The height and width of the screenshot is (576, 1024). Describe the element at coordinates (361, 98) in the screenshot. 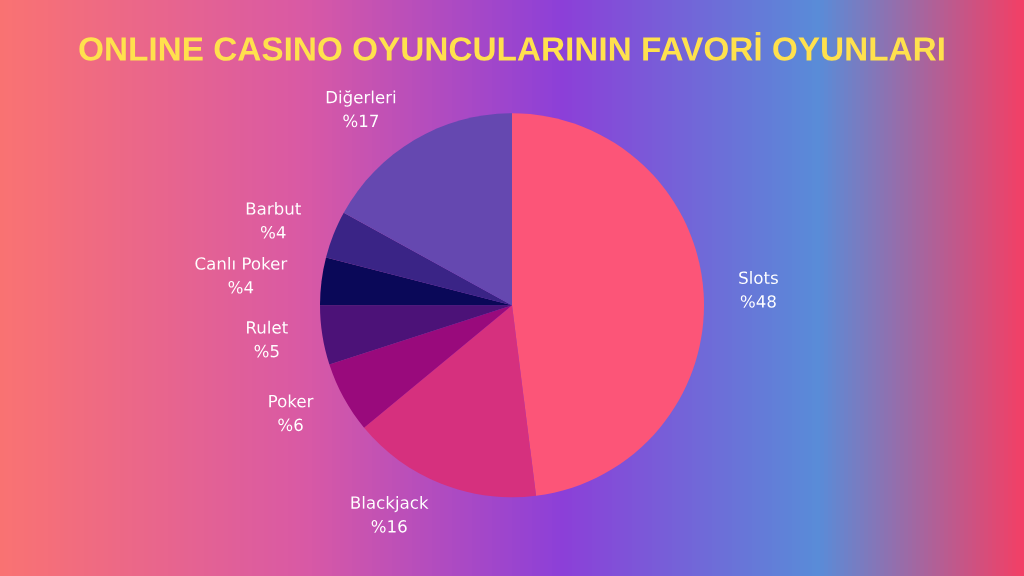

I see `slice-label: Diğerleri` at that location.